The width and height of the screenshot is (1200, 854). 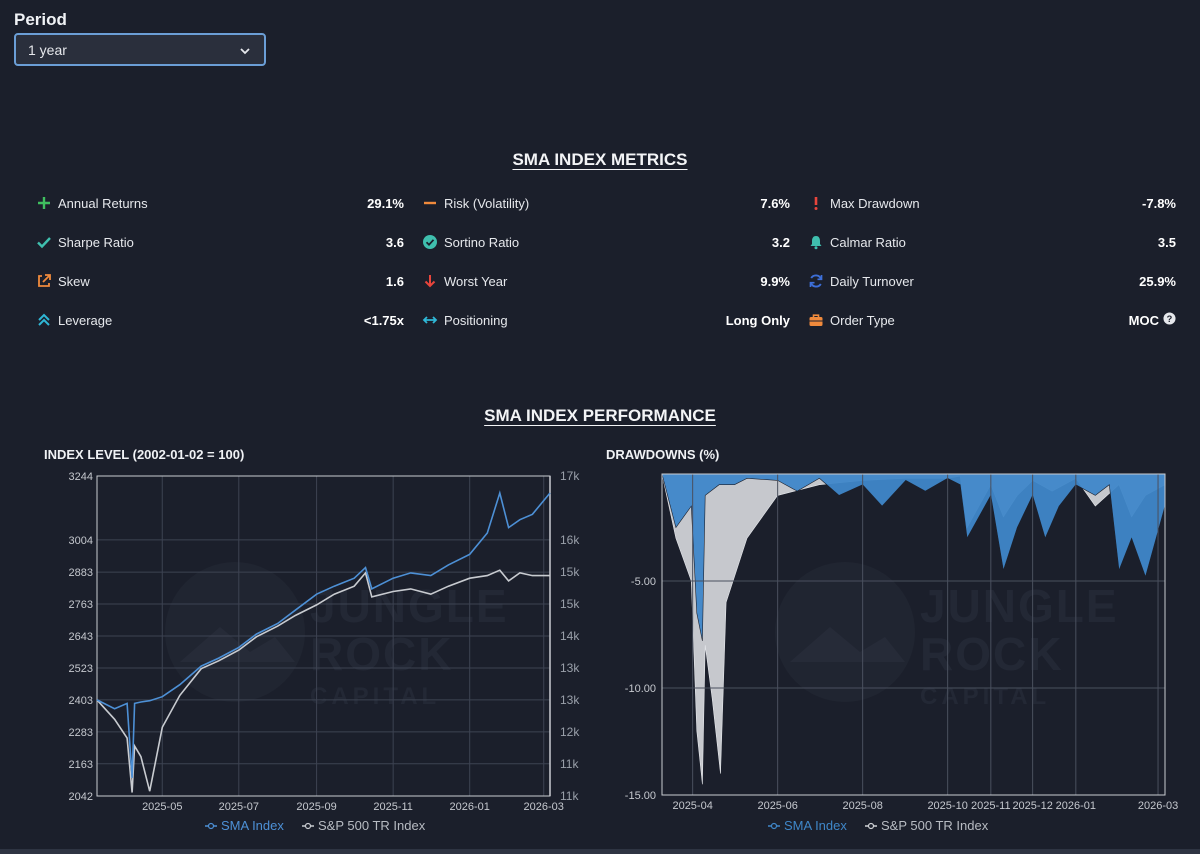 I want to click on series-line-sma-index, so click(x=323, y=634).